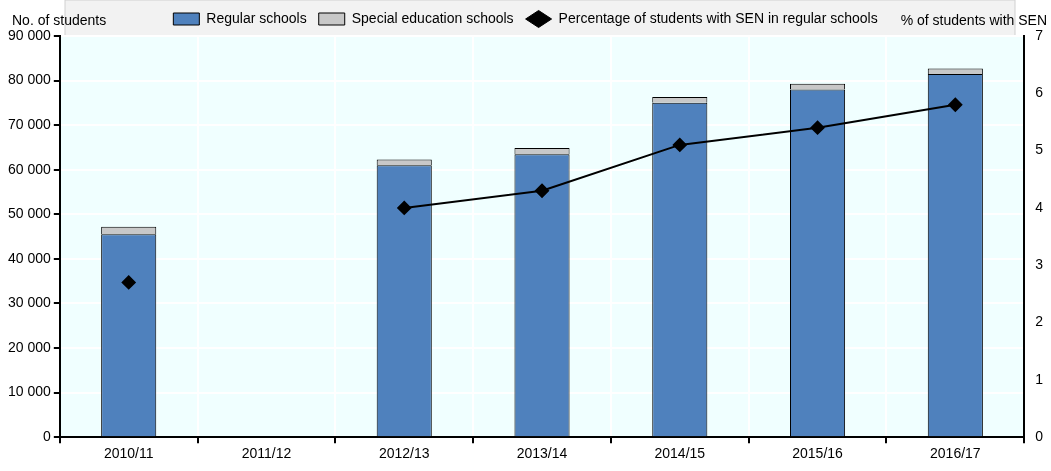 The width and height of the screenshot is (1051, 471). What do you see at coordinates (29, 391) in the screenshot?
I see `y-tick-label: 10 000` at bounding box center [29, 391].